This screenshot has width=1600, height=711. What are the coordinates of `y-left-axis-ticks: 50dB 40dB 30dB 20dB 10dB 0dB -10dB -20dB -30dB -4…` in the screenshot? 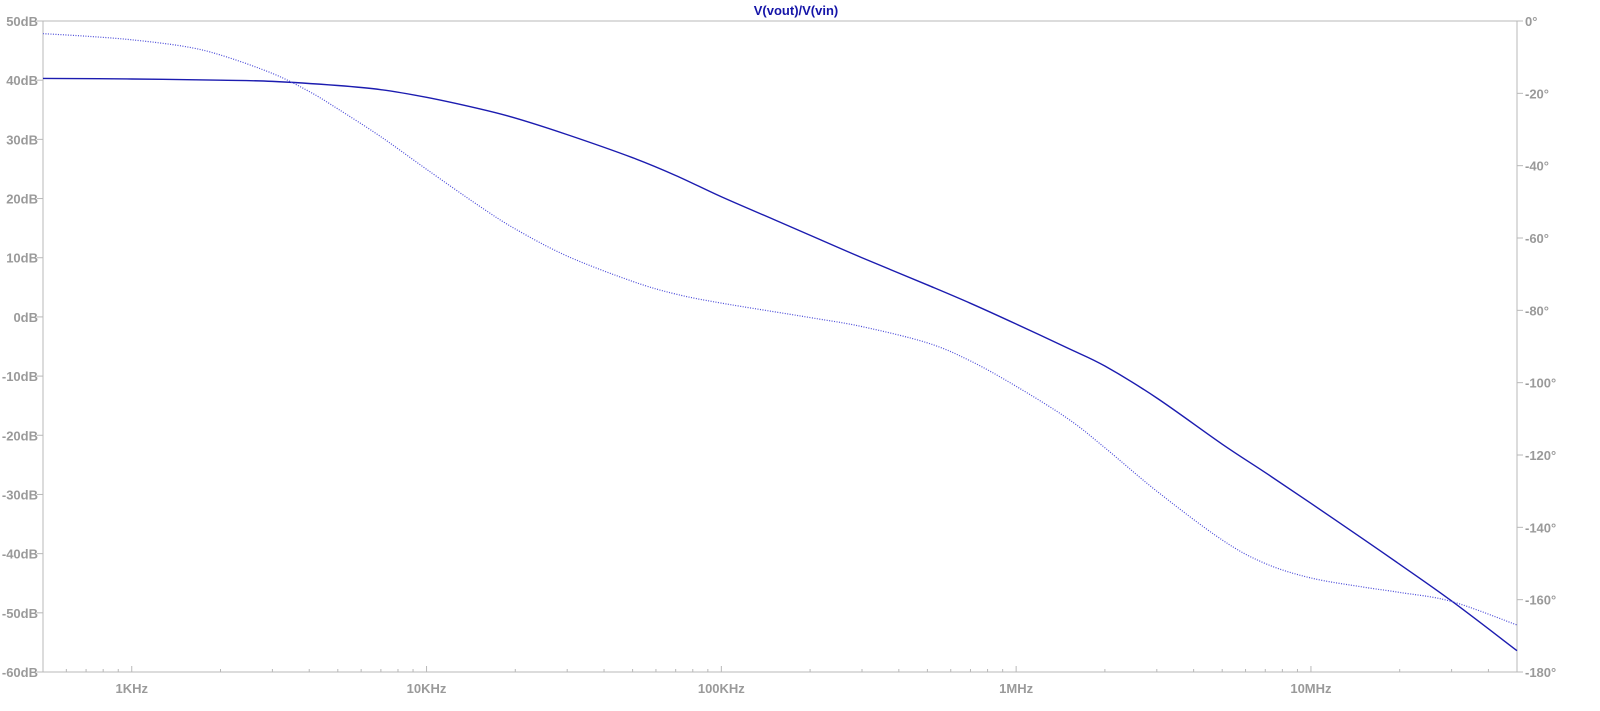 It's located at (22, 347).